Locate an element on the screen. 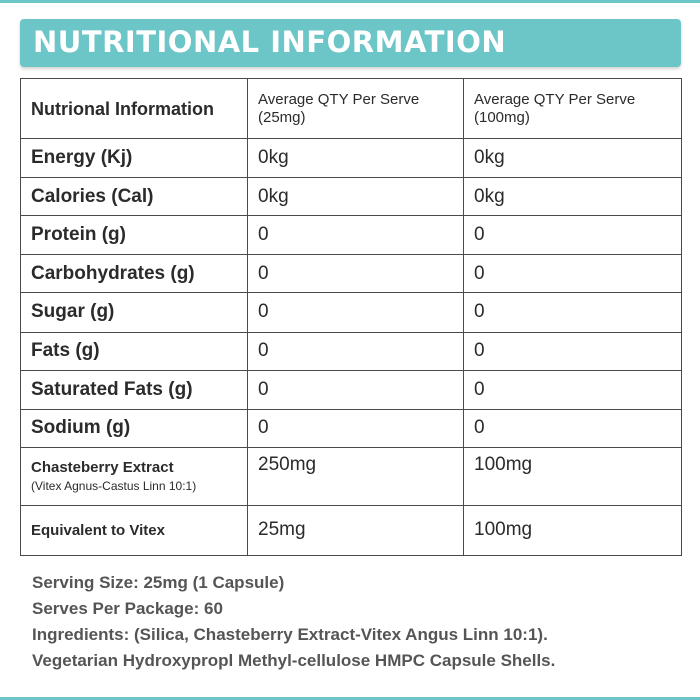  table-row: Energy (Kj) 0kg 0kg is located at coordinates (351, 158).